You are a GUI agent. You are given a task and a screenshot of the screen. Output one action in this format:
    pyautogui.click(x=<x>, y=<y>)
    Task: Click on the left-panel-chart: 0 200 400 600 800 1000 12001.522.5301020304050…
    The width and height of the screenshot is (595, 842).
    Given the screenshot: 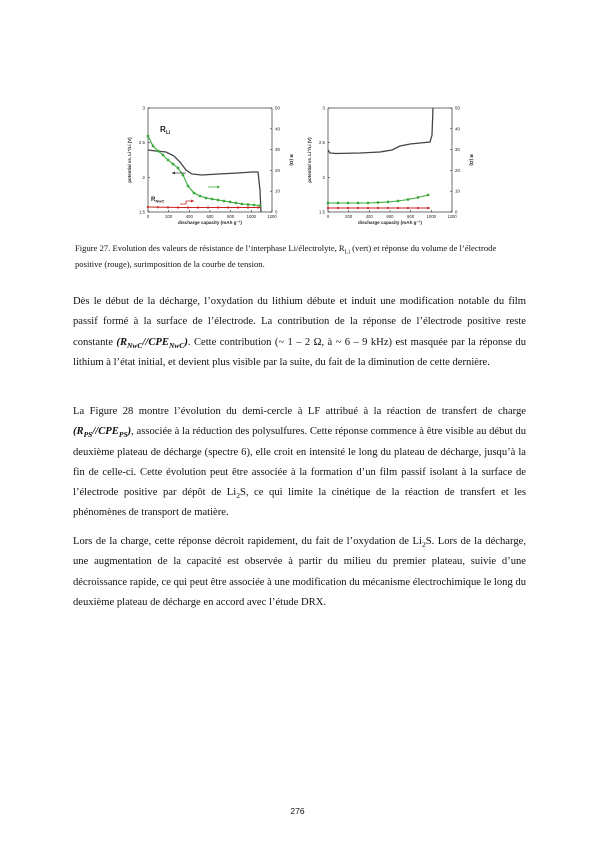 What is the action you would take?
    pyautogui.click(x=210, y=166)
    